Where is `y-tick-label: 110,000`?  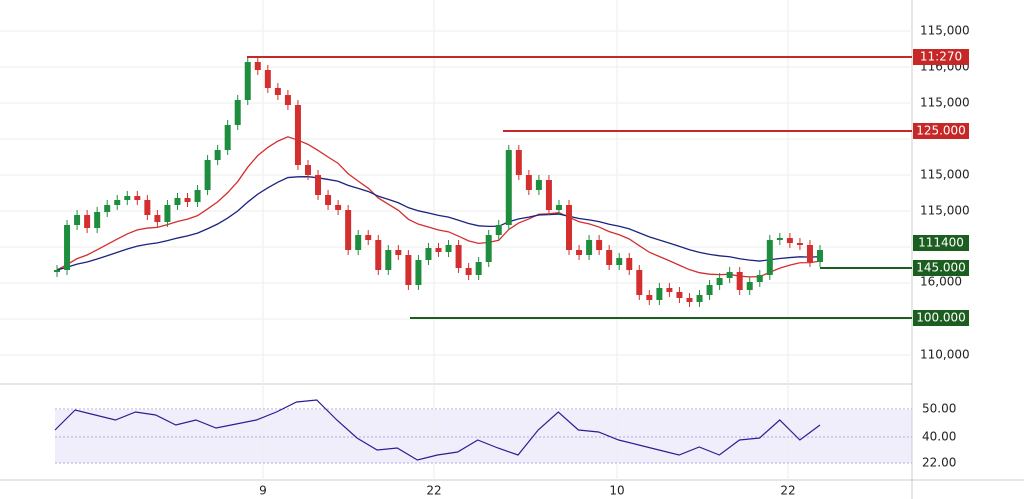 y-tick-label: 110,000 is located at coordinates (945, 355).